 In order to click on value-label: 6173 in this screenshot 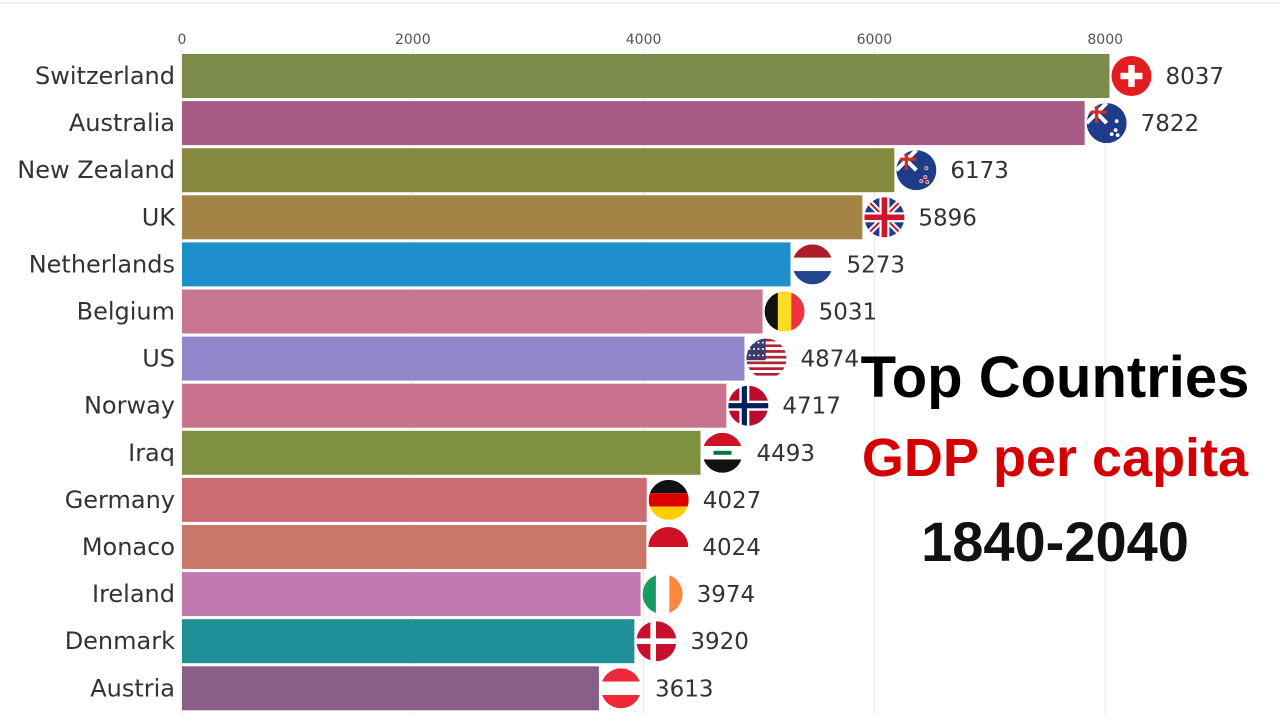, I will do `click(979, 171)`.